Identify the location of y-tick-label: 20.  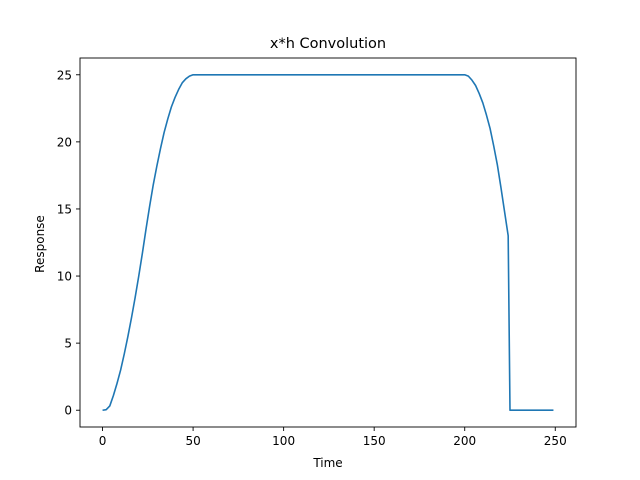
(64, 142).